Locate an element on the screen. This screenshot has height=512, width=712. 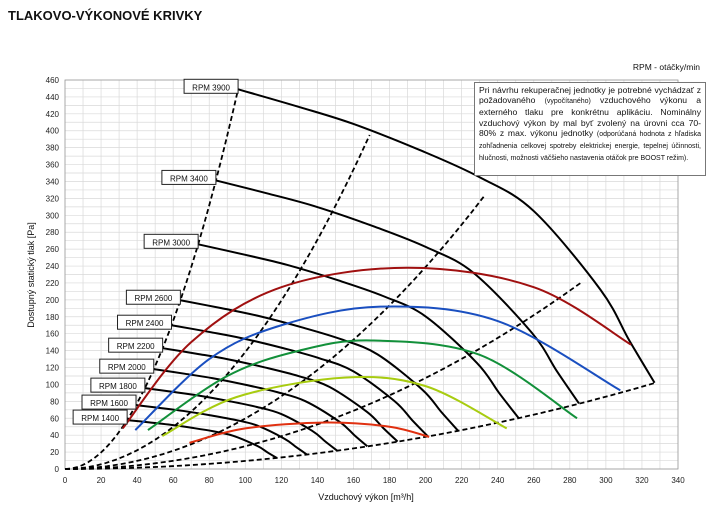
y-tick-label: 360 is located at coordinates (53, 165).